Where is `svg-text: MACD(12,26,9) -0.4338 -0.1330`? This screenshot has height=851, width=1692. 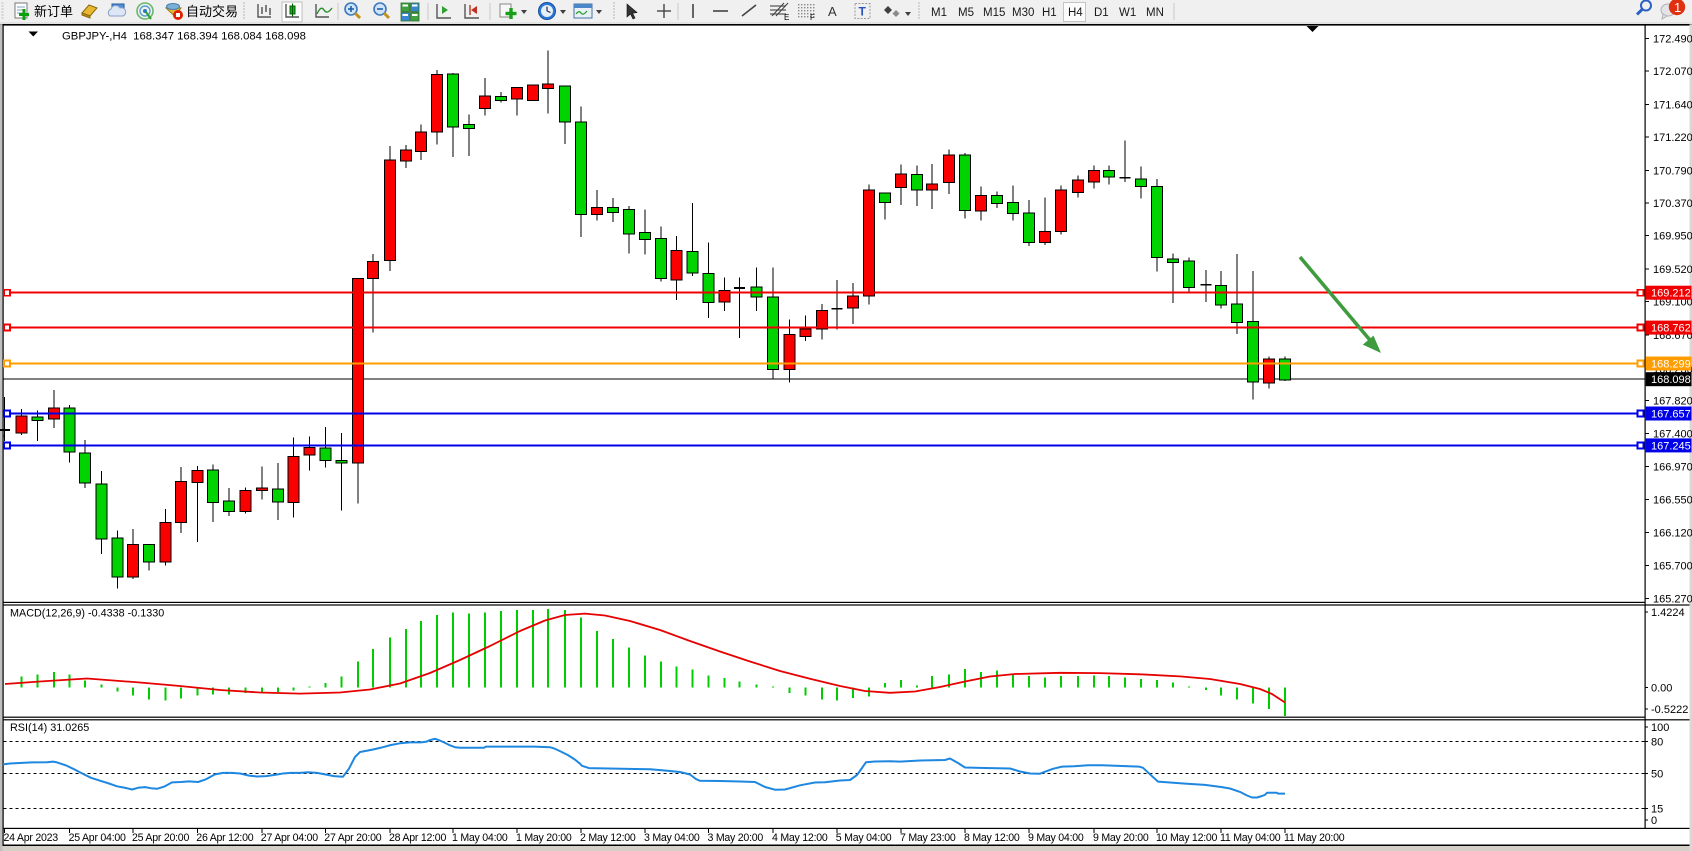
svg-text: MACD(12,26,9) -0.4338 -0.1330 is located at coordinates (87, 614).